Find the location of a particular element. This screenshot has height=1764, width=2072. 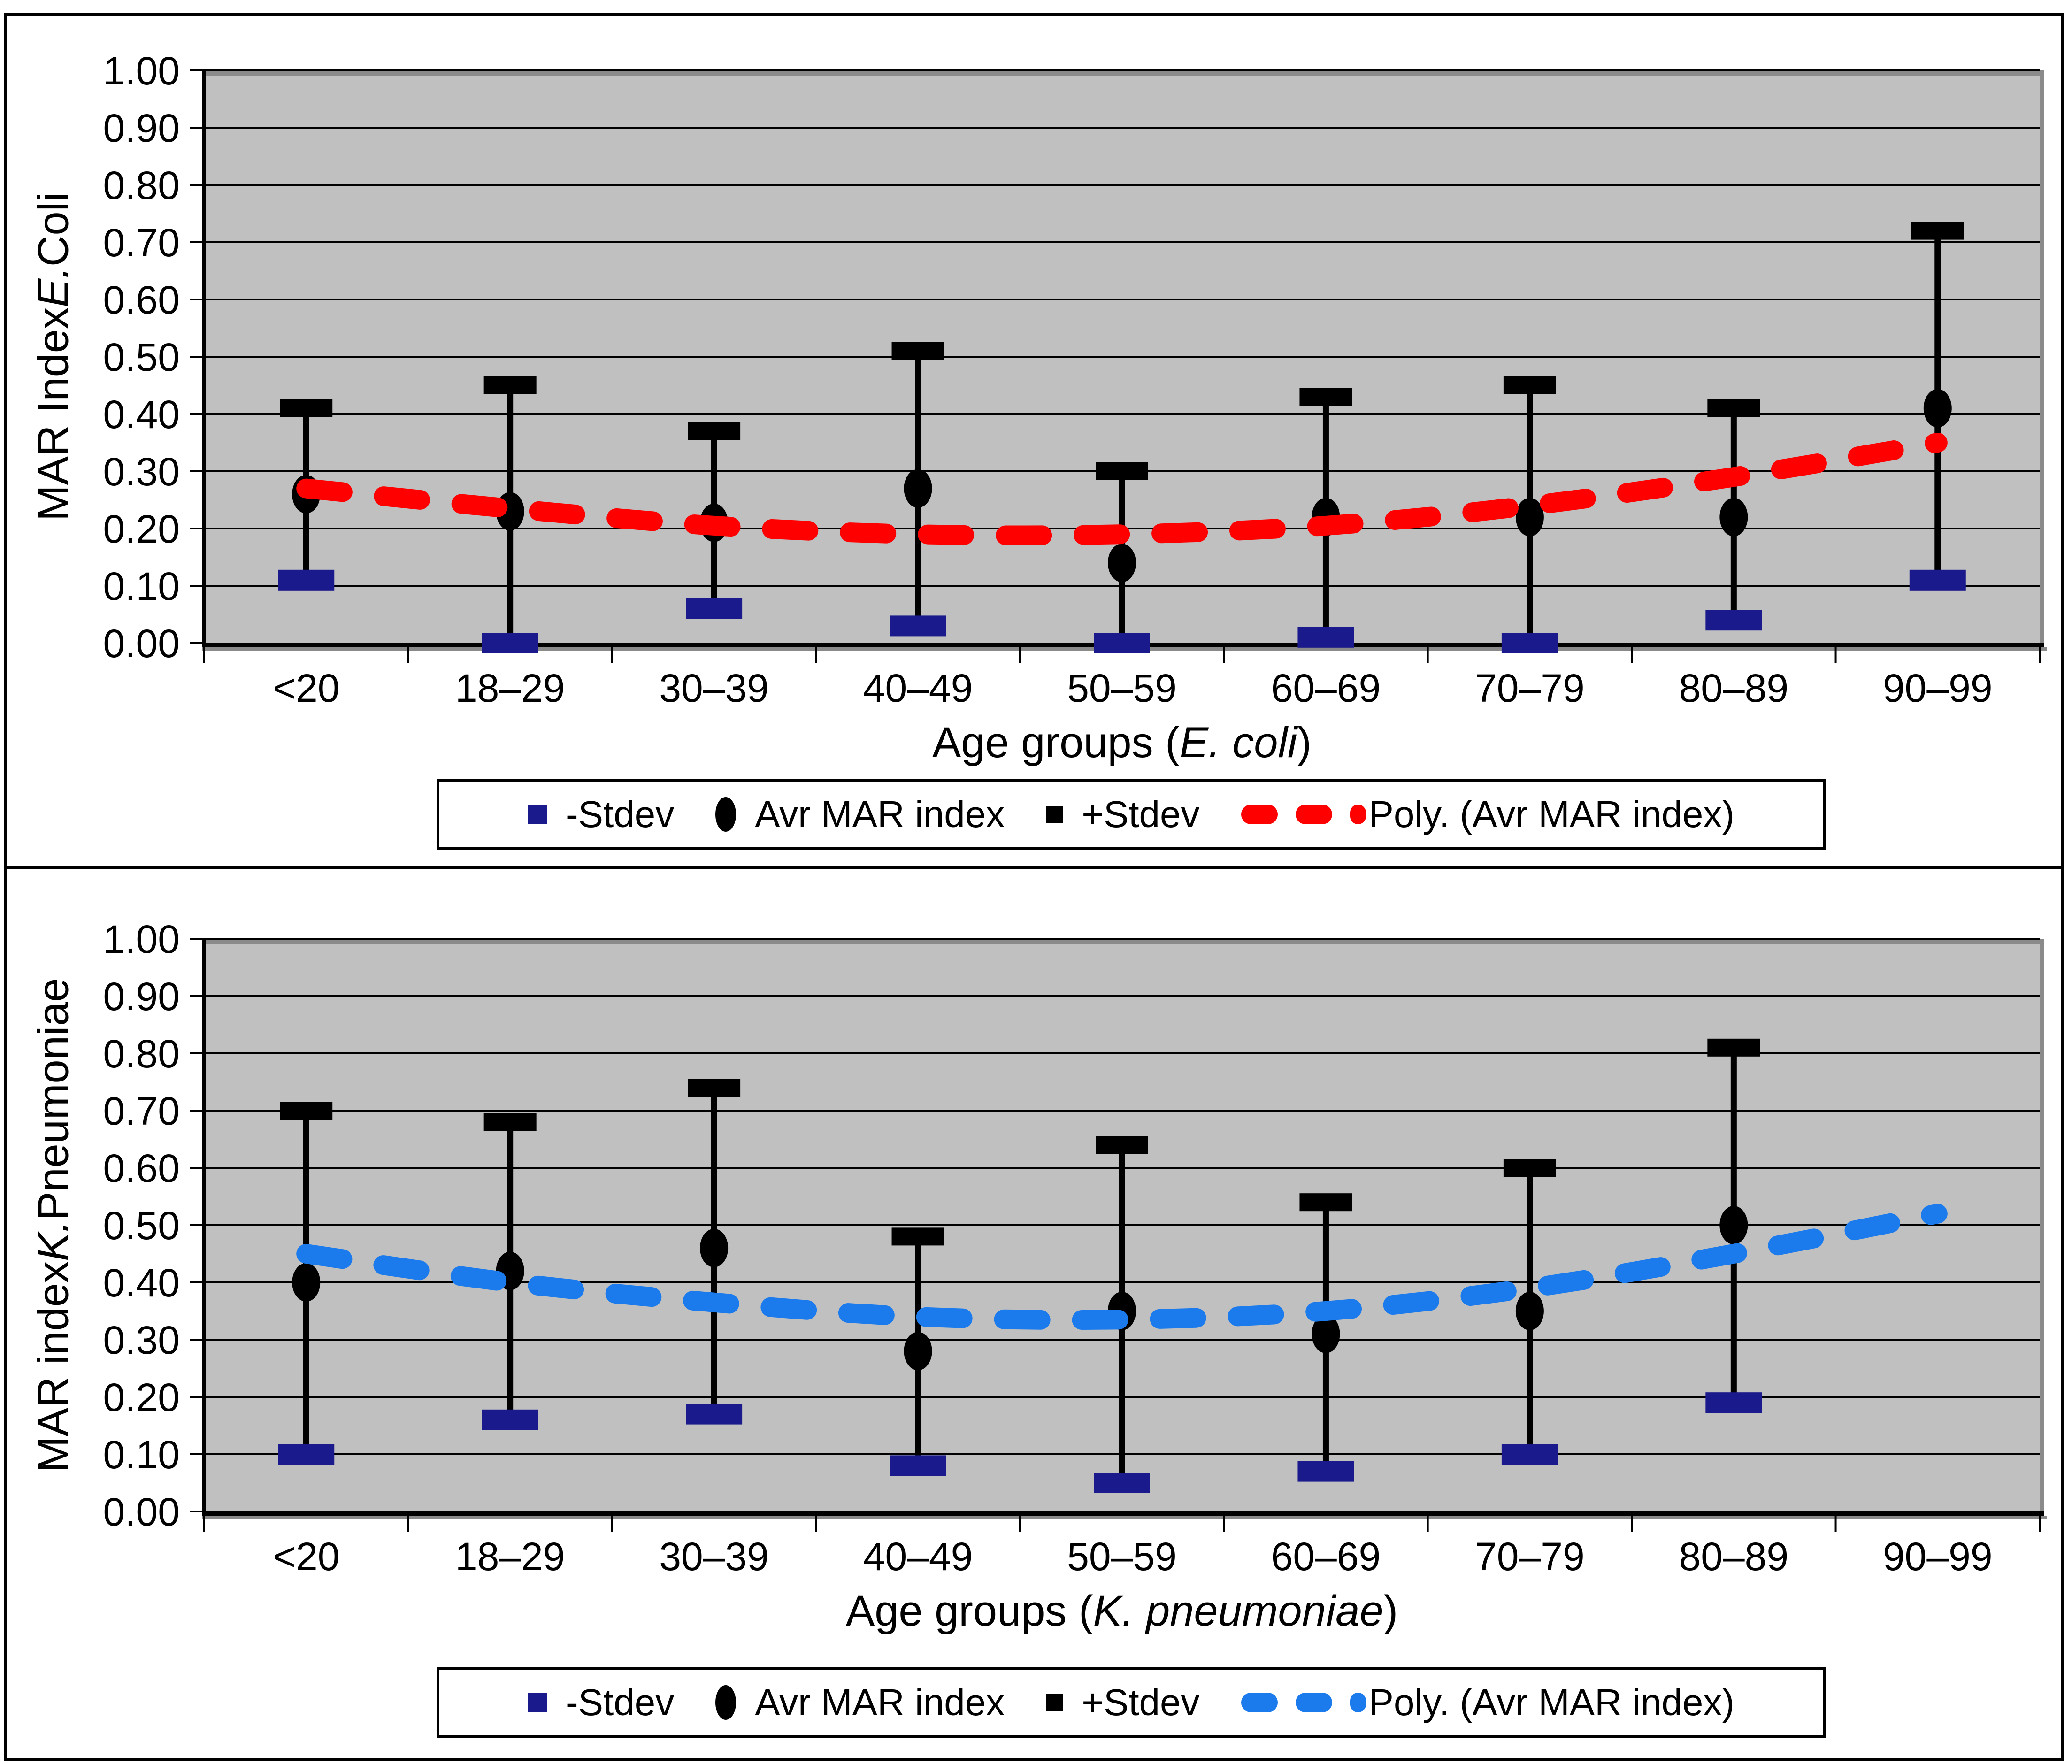

y-tick-label: 0.60 is located at coordinates (141, 300).